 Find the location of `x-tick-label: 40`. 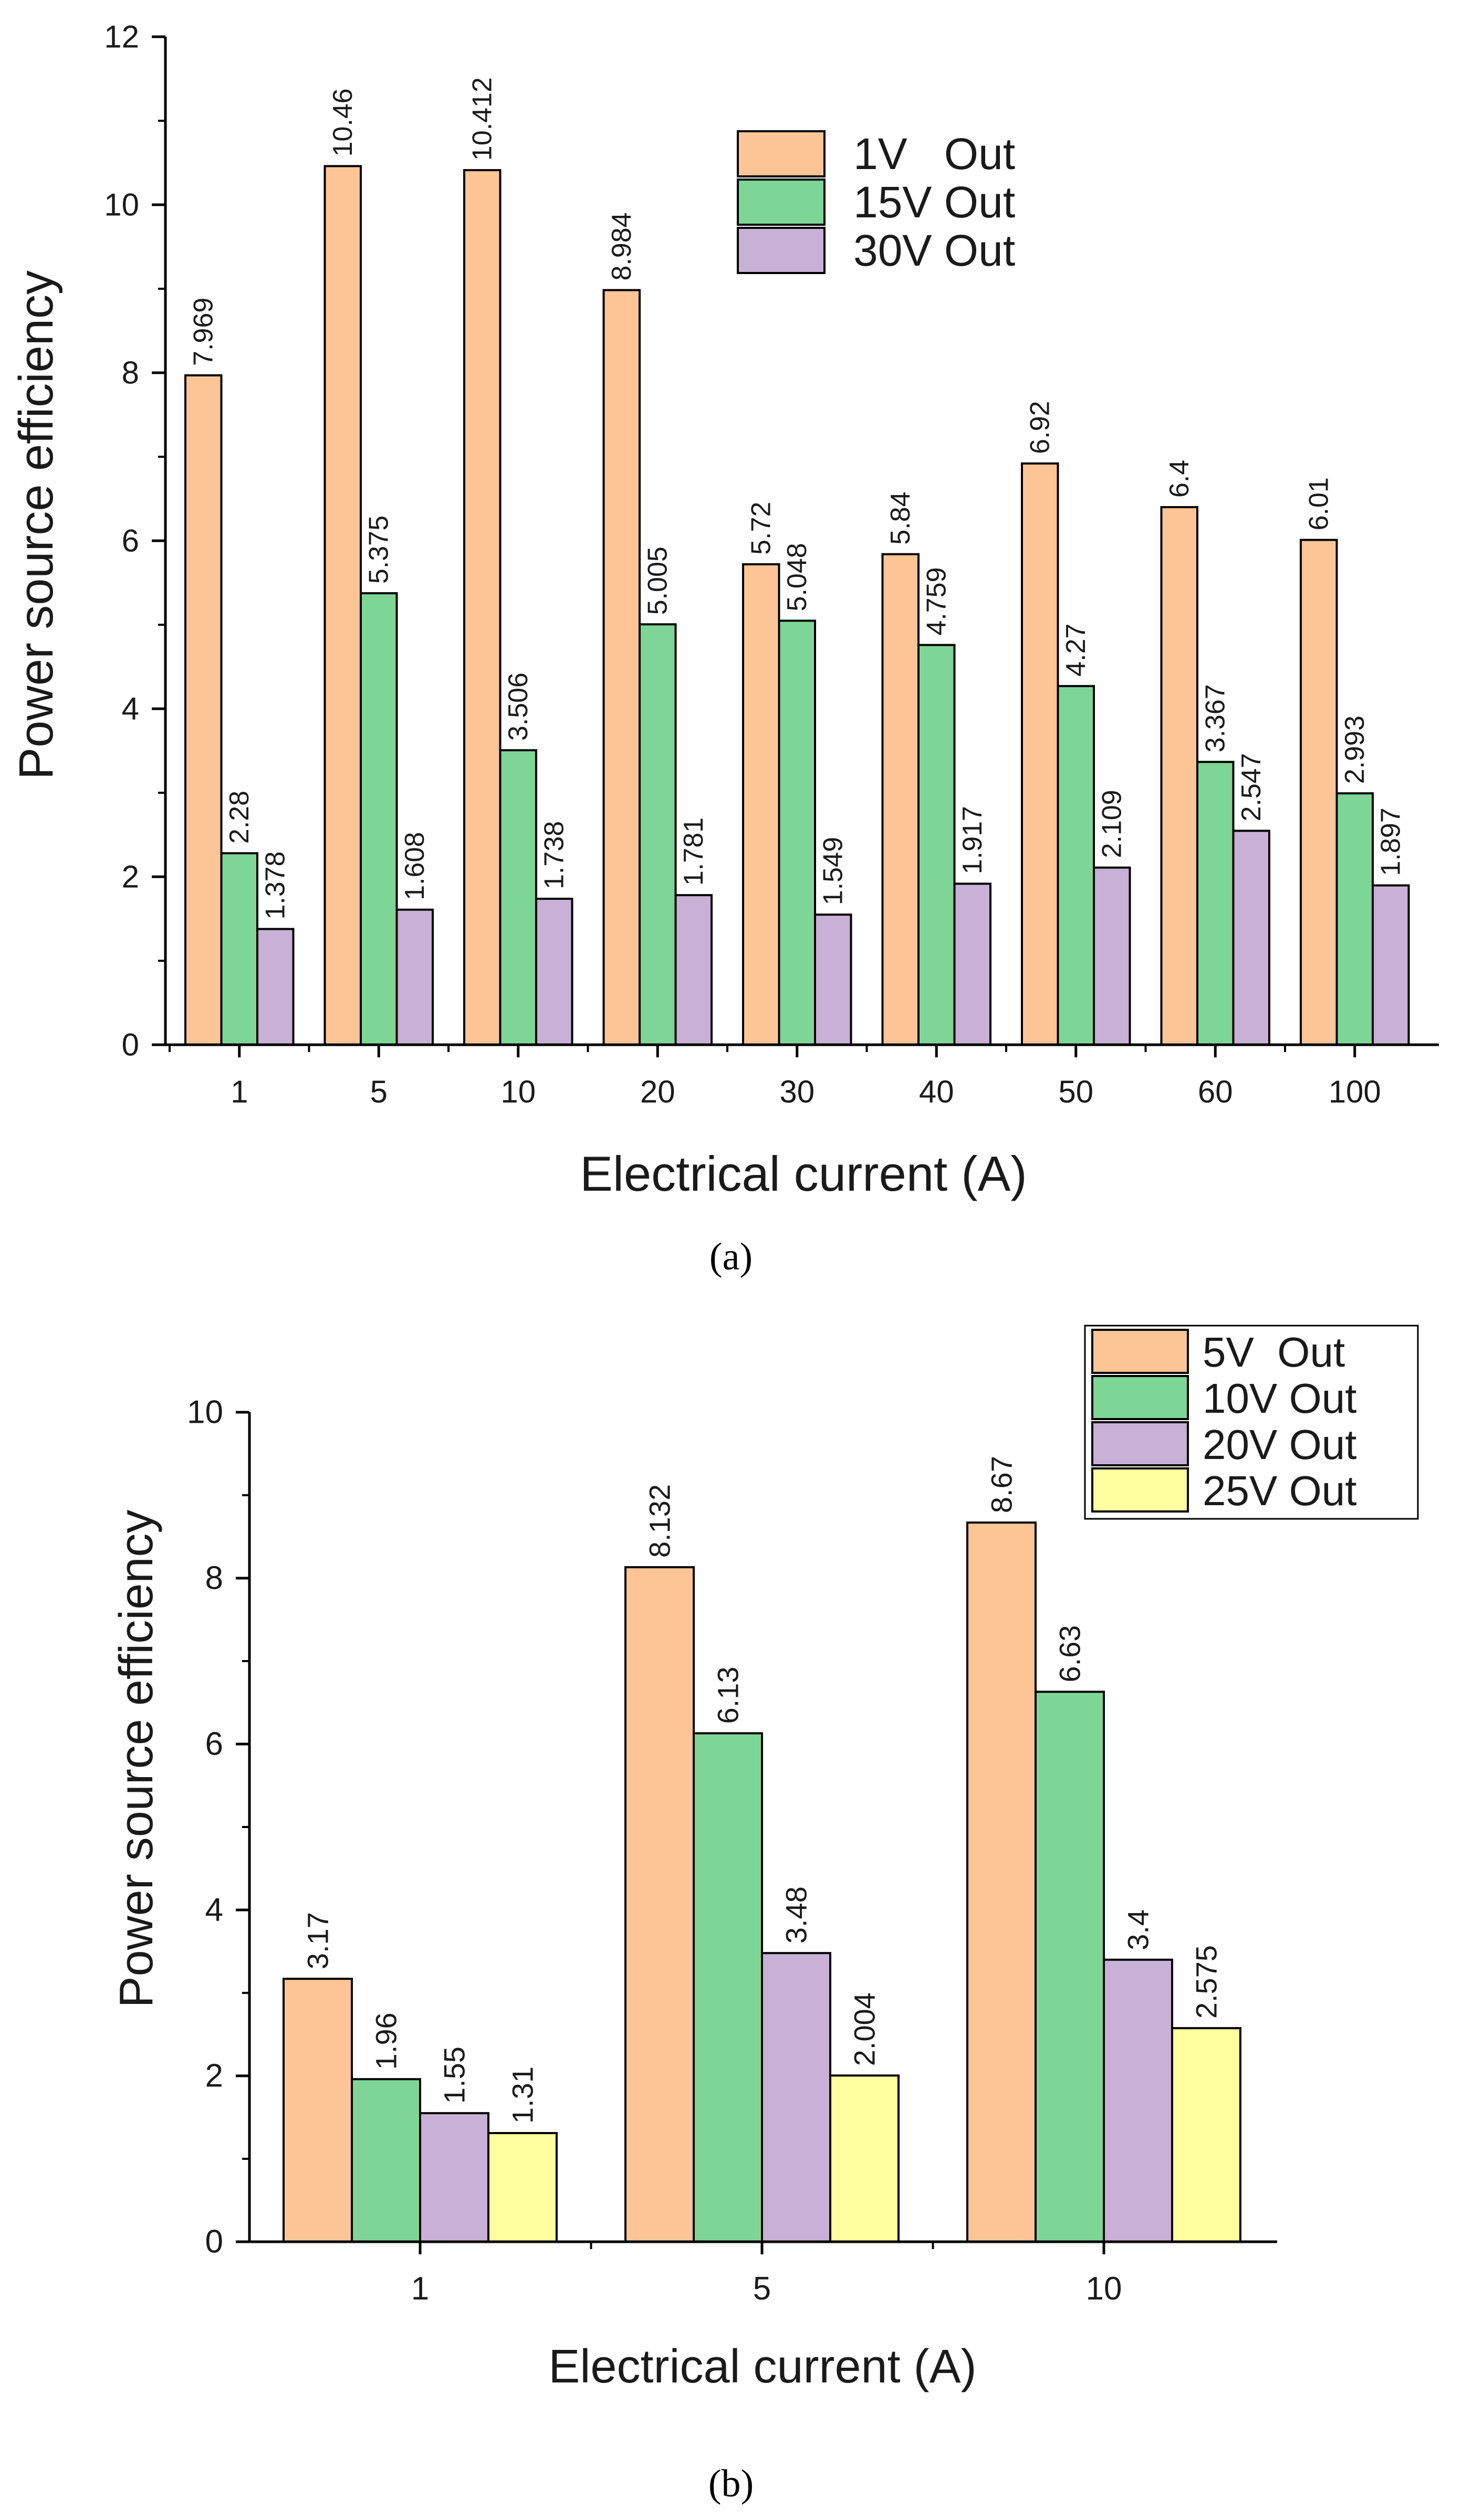

x-tick-label: 40 is located at coordinates (936, 1091).